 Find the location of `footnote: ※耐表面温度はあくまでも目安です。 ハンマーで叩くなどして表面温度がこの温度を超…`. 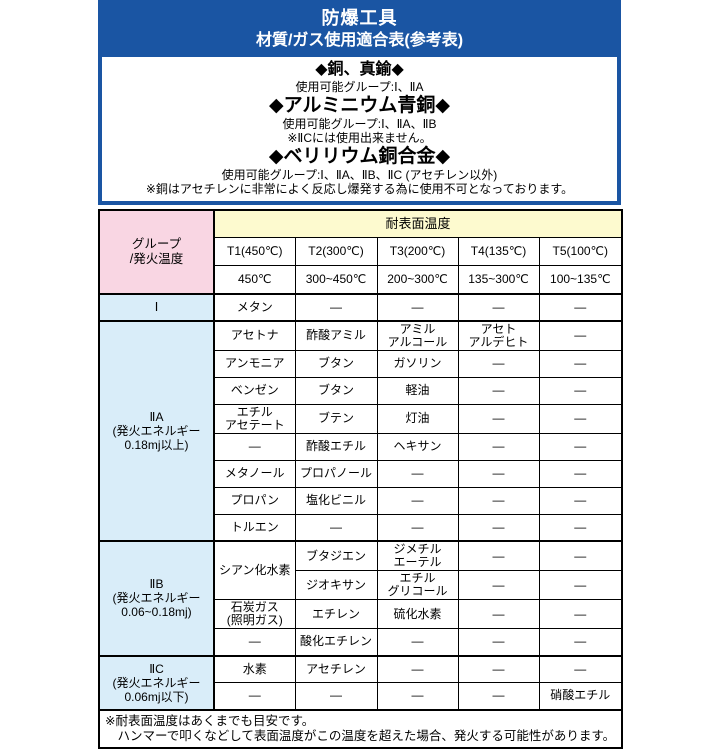

footnote: ※耐表面温度はあくまでも目安です。 ハンマーで叩くなどして表面温度がこの温度を超… is located at coordinates (360, 728).